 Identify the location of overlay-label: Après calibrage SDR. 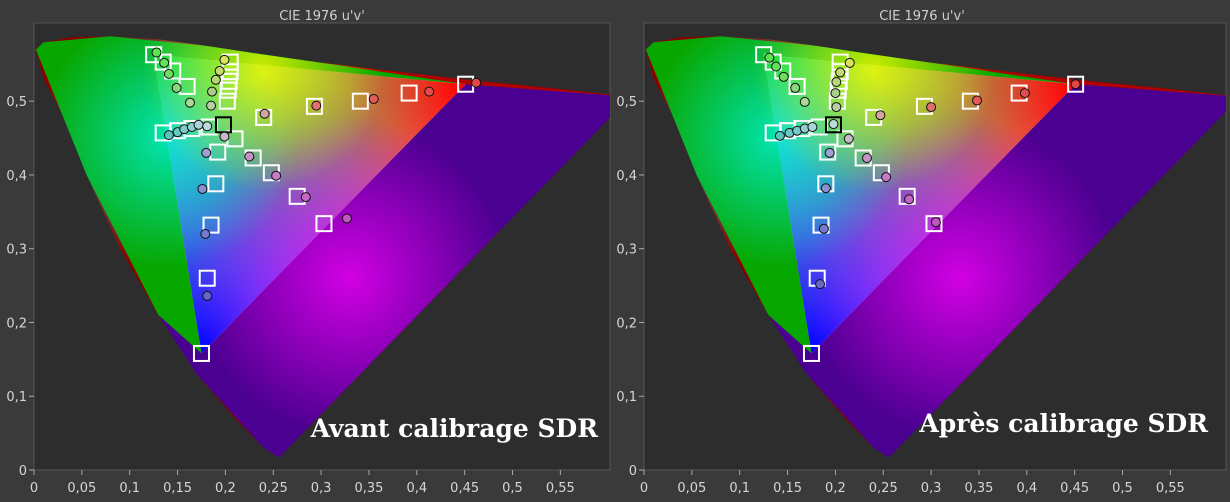
(1063, 423).